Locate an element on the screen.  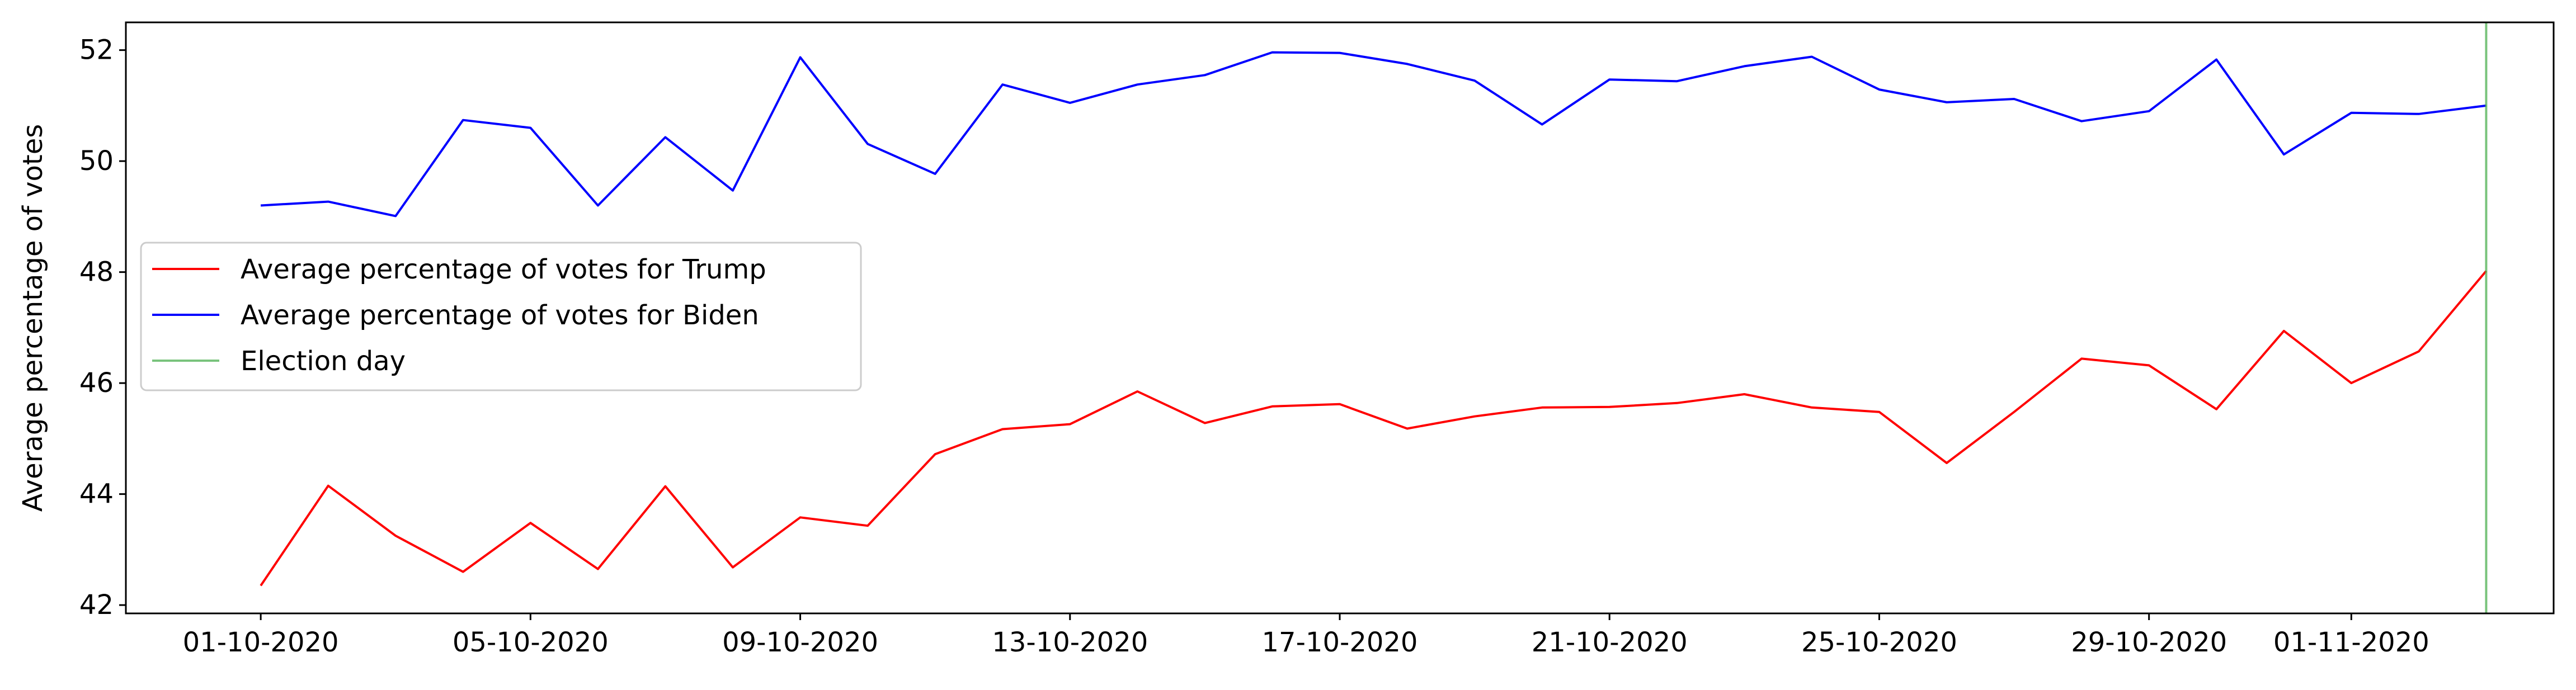
x-tick-label-1: 05-10-2020 is located at coordinates (531, 642).